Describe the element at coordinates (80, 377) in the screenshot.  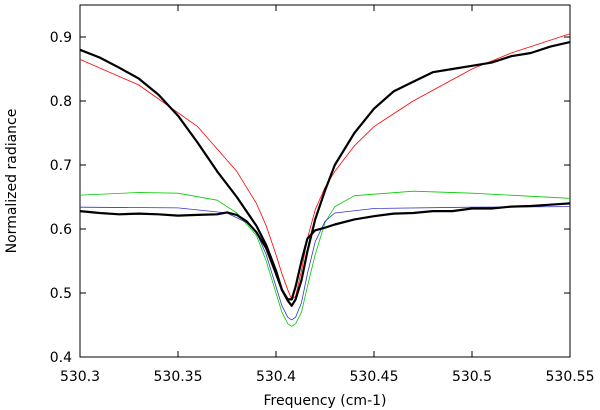
I see `x-tick-label: 530.3` at that location.